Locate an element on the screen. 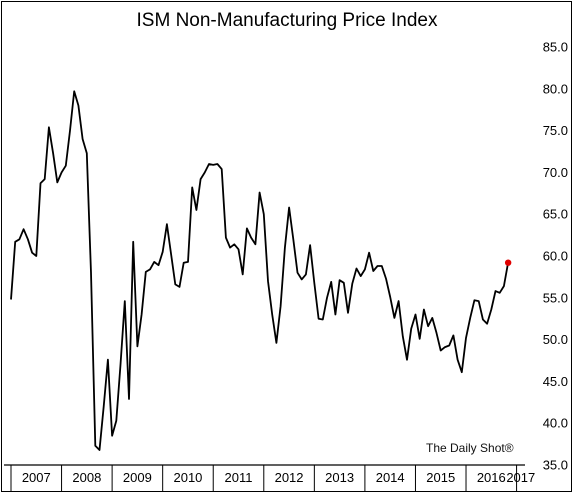 The height and width of the screenshot is (495, 575). x-tick-label: 2009 is located at coordinates (137, 477).